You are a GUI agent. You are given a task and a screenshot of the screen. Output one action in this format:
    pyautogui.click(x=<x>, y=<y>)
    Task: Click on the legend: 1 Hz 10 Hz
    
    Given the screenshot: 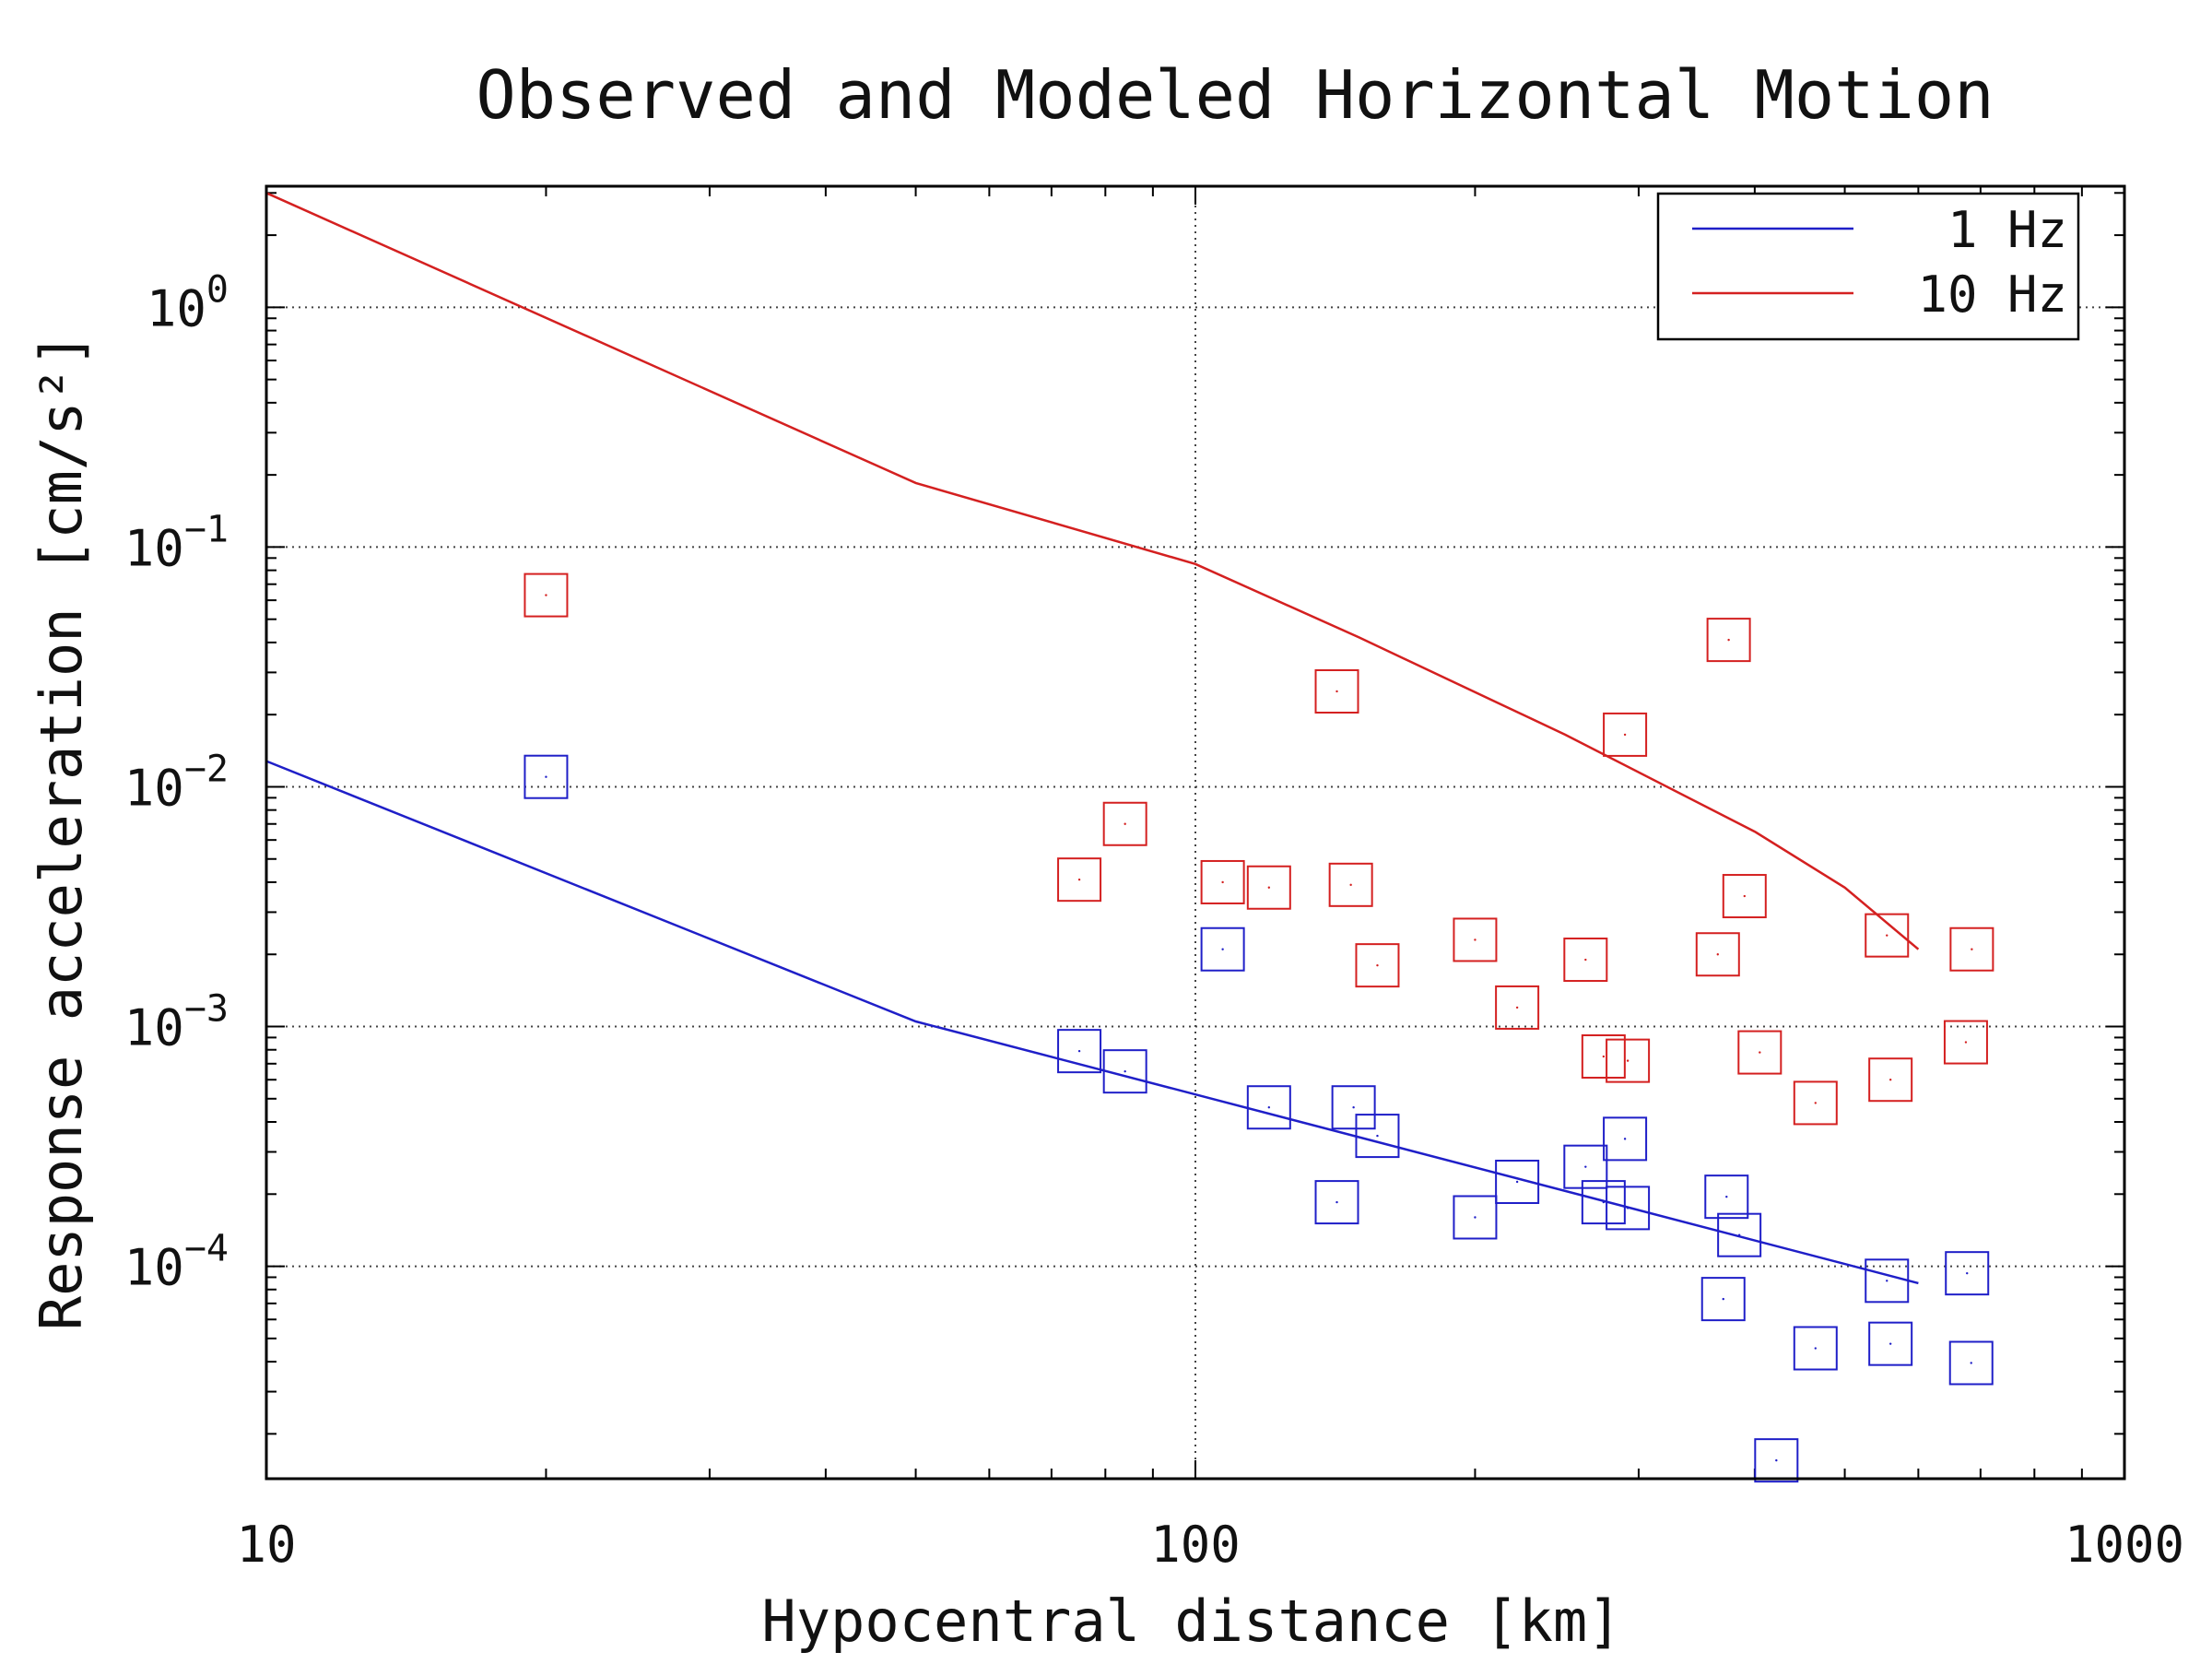 What is the action you would take?
    pyautogui.click(x=1868, y=266)
    